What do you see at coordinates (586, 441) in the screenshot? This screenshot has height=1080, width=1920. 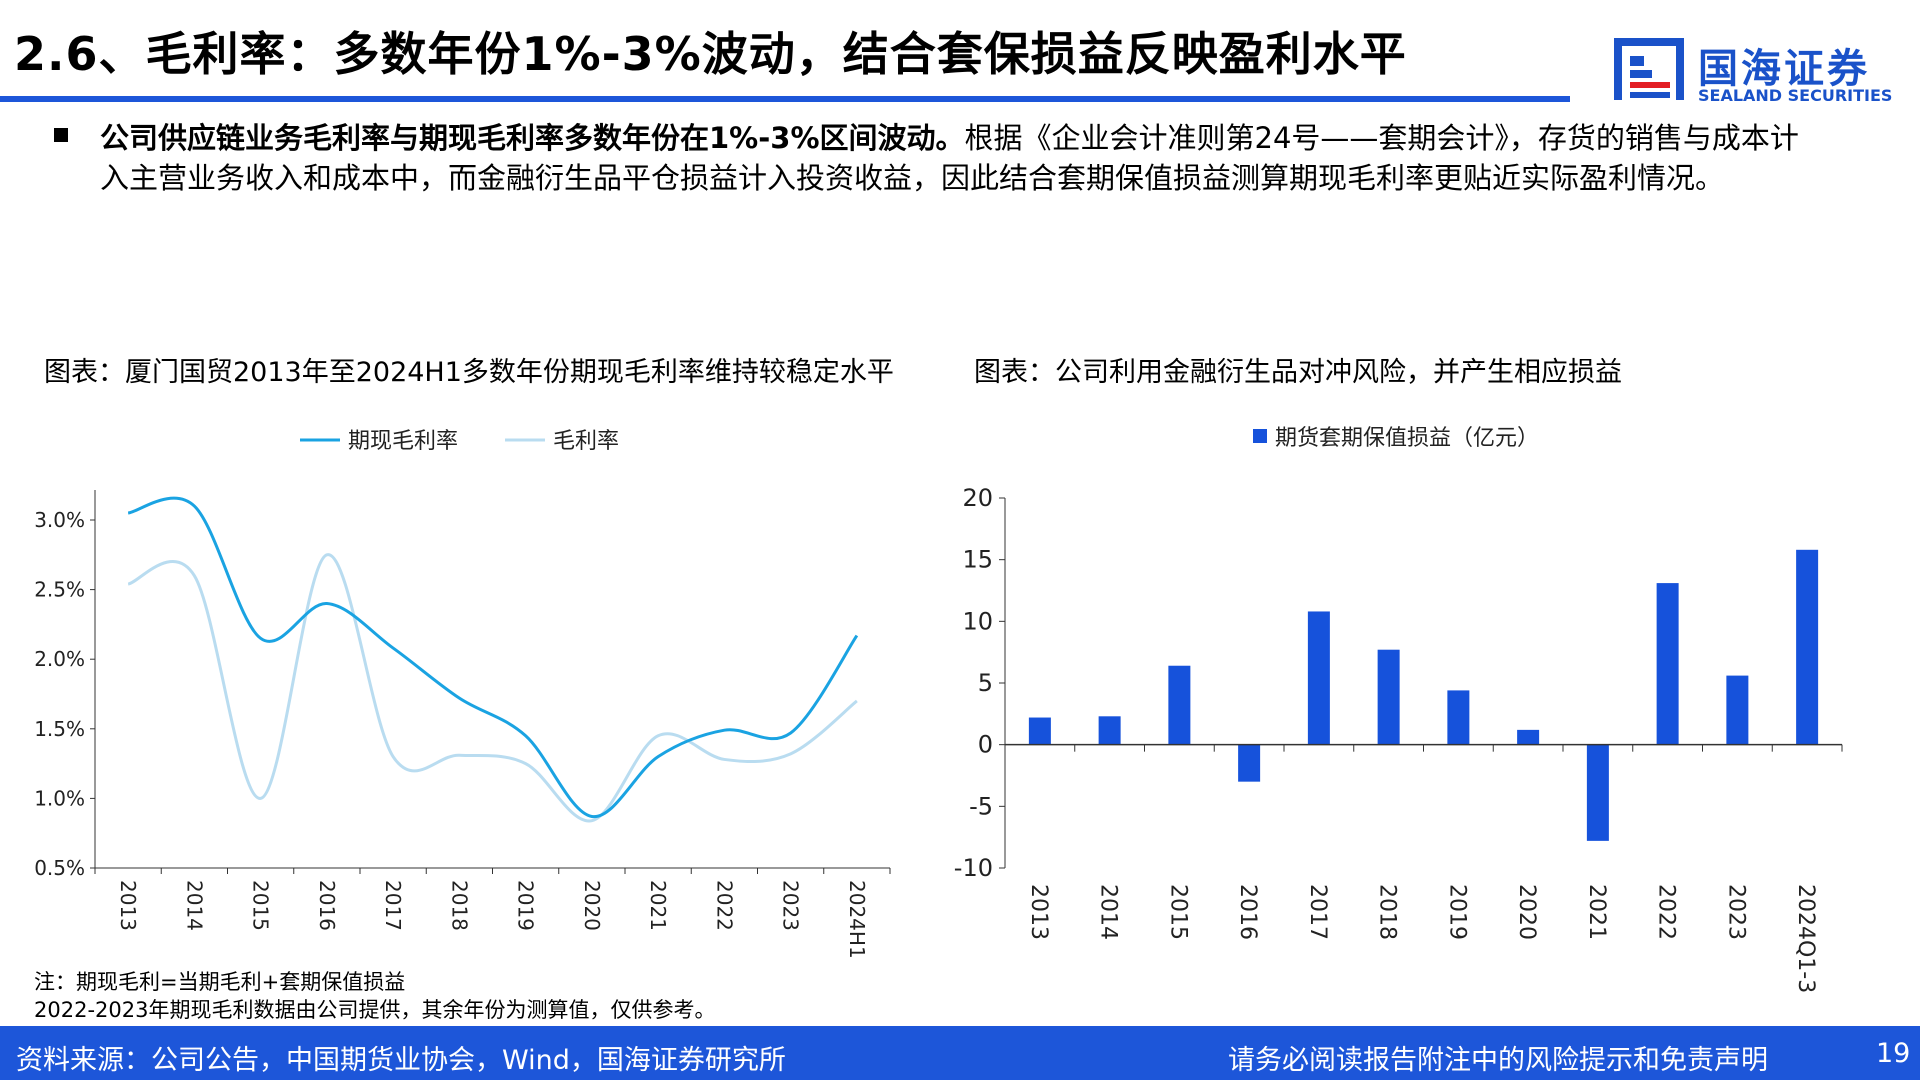 I see `legend-label-1: 毛利率` at bounding box center [586, 441].